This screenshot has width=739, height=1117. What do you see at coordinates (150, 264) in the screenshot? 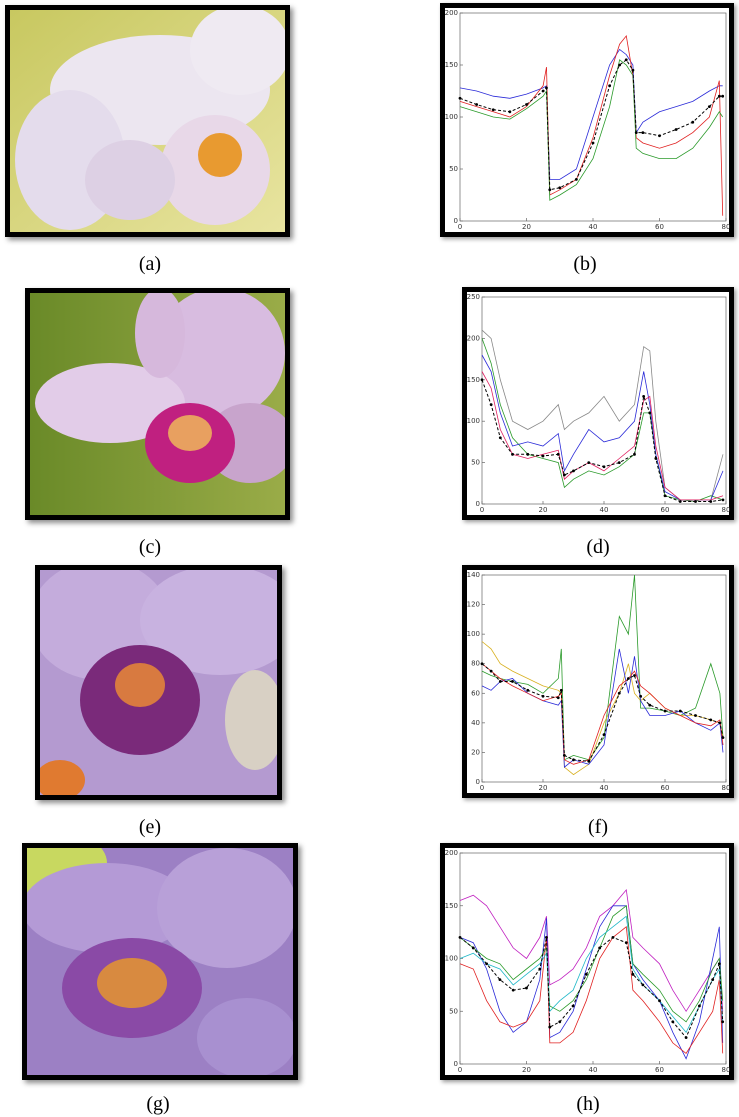
I see `caption: (a)` at bounding box center [150, 264].